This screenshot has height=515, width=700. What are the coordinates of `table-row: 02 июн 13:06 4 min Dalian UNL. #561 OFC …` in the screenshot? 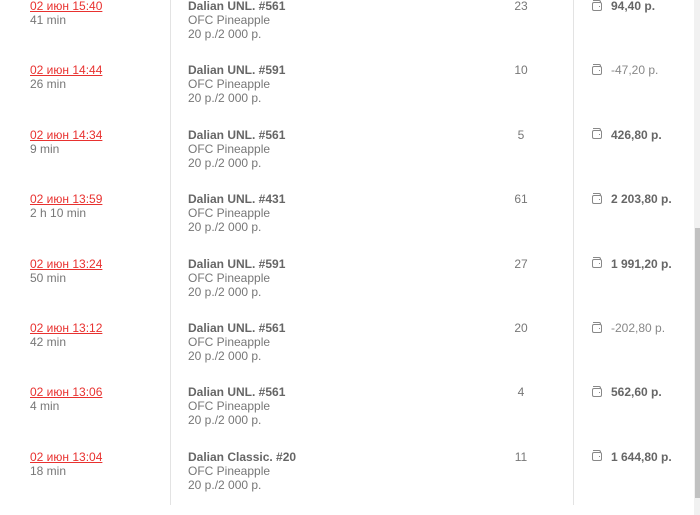 It's located at (347, 412).